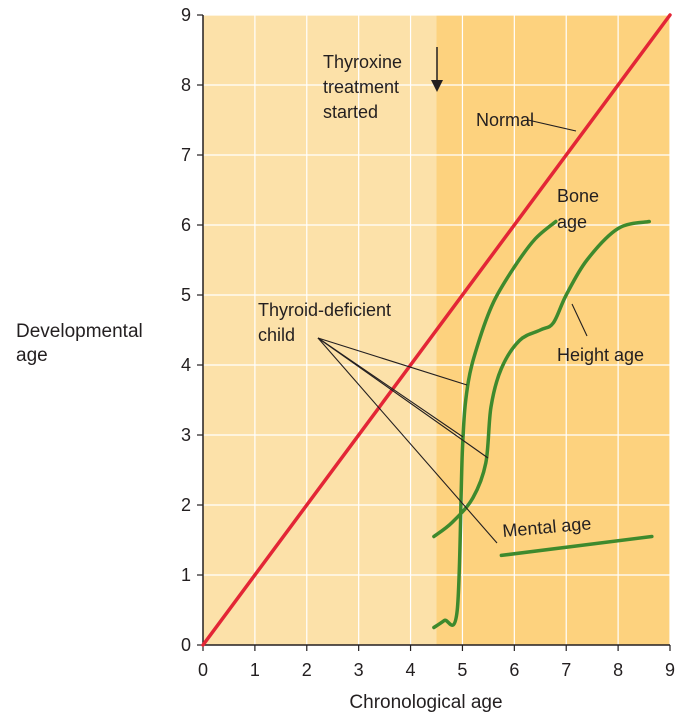  What do you see at coordinates (186, 85) in the screenshot?
I see `y-tick-label: 8` at bounding box center [186, 85].